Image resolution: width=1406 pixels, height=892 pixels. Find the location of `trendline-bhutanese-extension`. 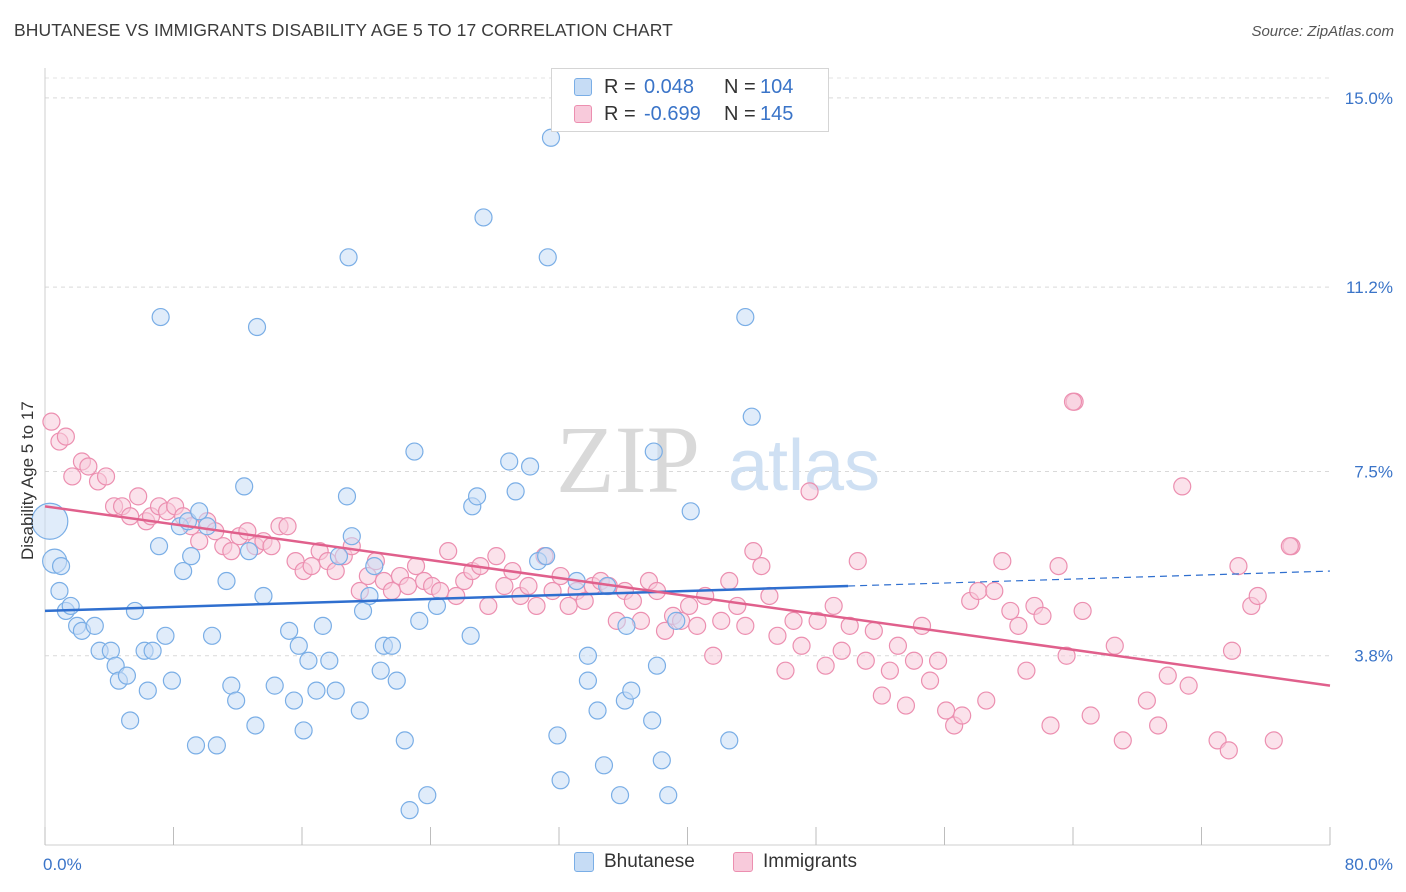

trendline-bhutanese-extension is located at coordinates (1089, 578).